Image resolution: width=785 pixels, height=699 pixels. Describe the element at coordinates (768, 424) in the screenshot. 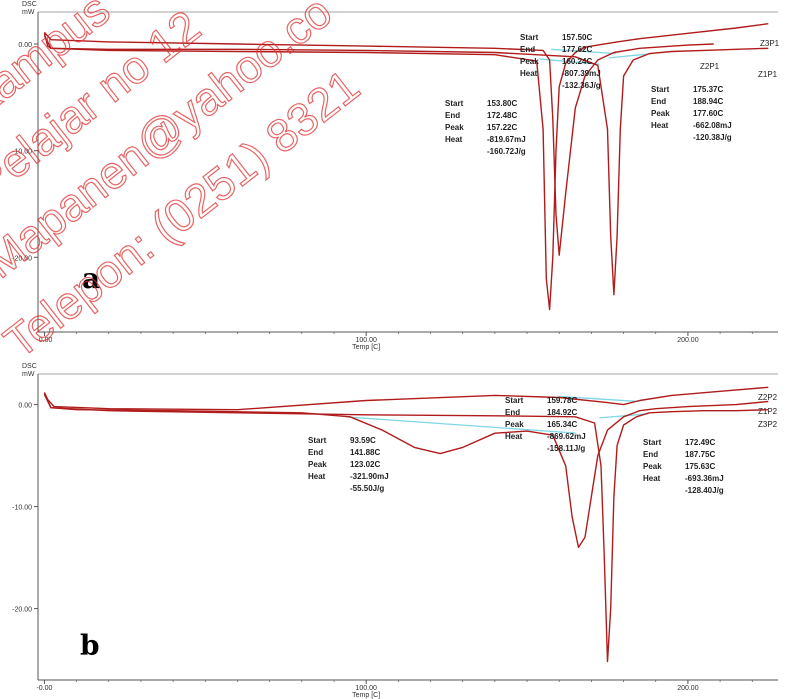

I see `series-label: Z3P2` at that location.